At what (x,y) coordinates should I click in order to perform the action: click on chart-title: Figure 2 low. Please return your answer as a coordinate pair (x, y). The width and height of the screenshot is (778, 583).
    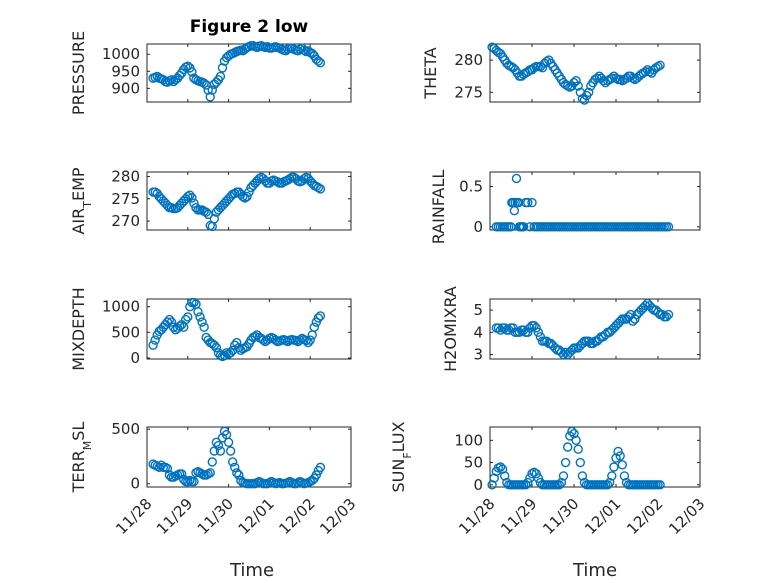
    Looking at the image, I should click on (249, 27).